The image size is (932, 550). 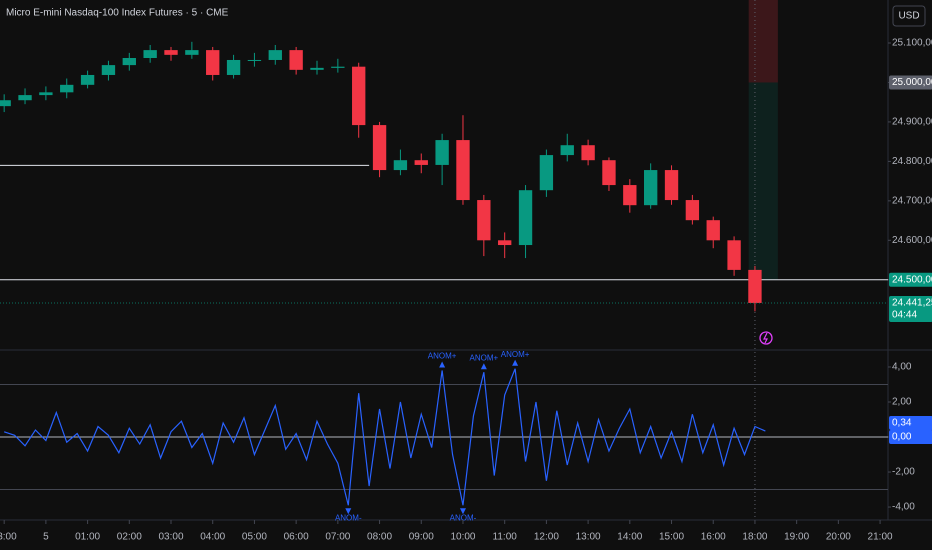 What do you see at coordinates (588, 537) in the screenshot?
I see `x-tick-label: 13:00` at bounding box center [588, 537].